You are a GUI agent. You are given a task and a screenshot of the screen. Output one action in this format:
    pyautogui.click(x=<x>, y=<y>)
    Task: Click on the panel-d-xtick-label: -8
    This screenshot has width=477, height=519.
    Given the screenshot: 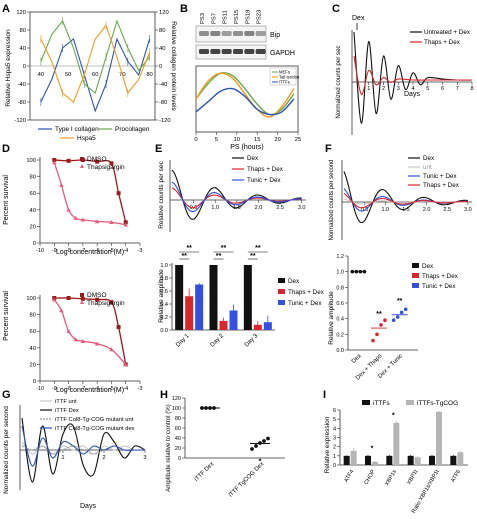 What is the action you would take?
    pyautogui.click(x=68, y=389)
    